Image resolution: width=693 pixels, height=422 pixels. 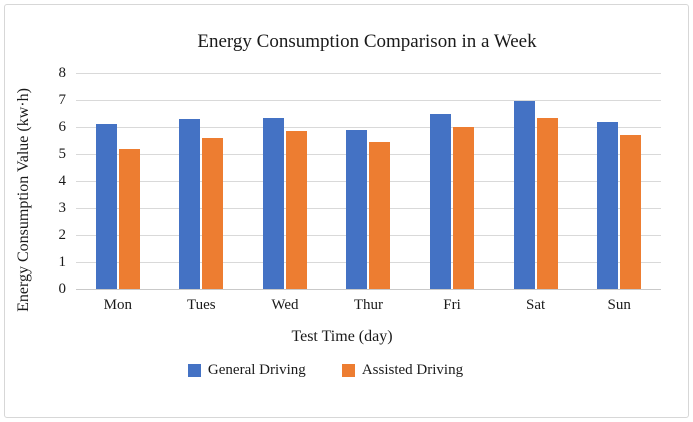 What do you see at coordinates (452, 305) in the screenshot?
I see `x-tick-label-fri: Fri` at bounding box center [452, 305].